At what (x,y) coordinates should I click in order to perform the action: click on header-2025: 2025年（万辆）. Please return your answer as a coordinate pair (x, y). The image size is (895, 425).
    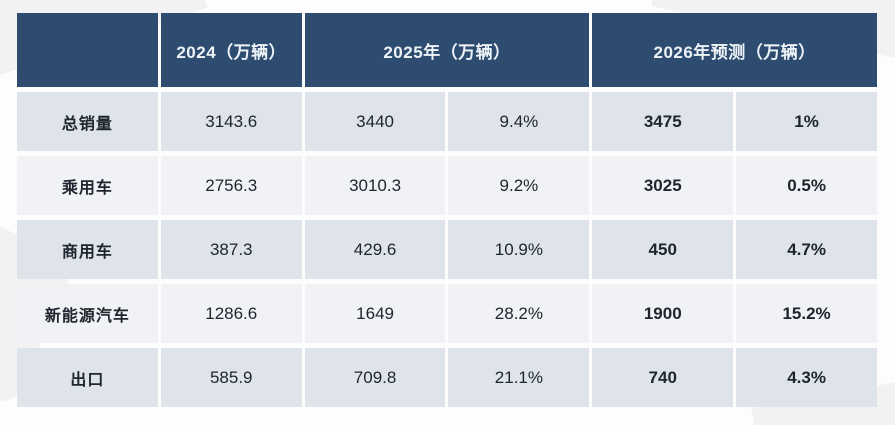
    Looking at the image, I should click on (447, 50).